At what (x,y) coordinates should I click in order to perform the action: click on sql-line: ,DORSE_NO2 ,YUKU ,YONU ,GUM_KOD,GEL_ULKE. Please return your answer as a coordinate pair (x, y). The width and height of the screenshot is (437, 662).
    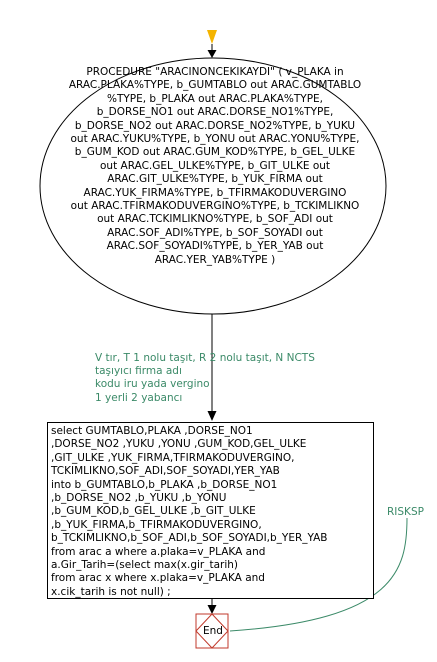
    Looking at the image, I should click on (179, 444).